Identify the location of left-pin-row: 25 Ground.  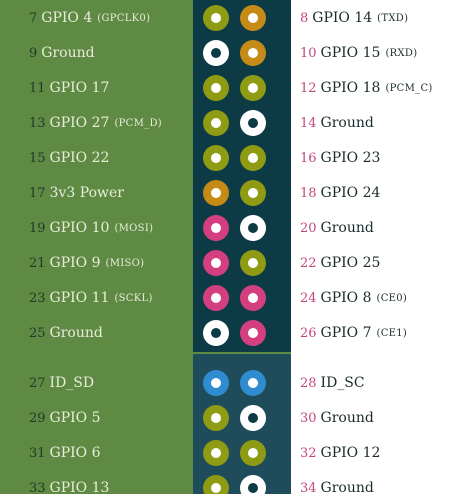
(96, 333).